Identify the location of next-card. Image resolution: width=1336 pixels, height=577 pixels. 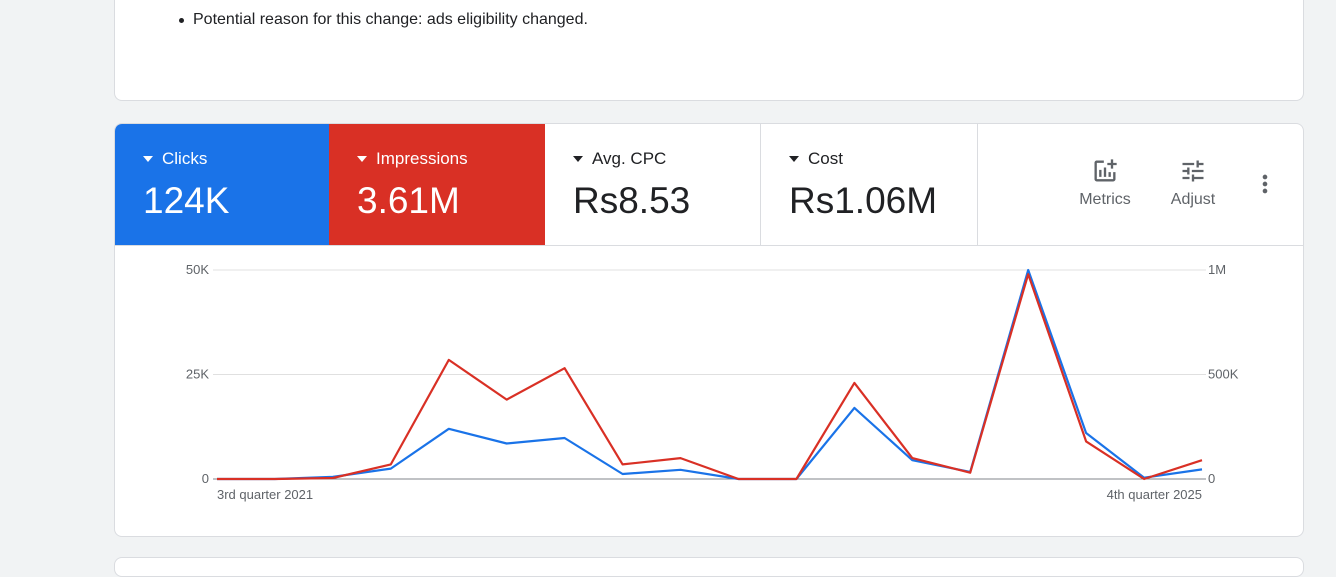
(709, 567).